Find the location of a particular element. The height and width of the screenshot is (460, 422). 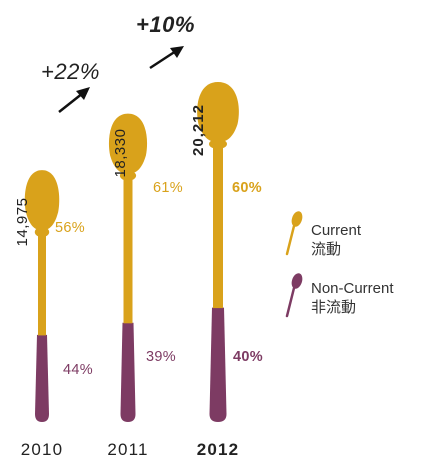

year-label-2012: 2012 is located at coordinates (218, 449).